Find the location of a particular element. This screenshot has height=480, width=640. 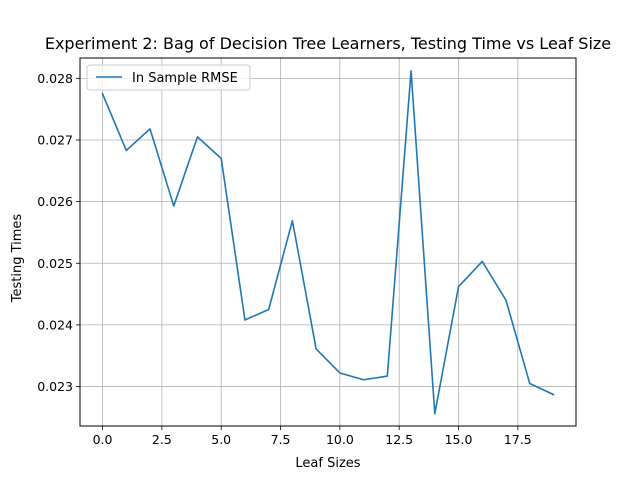

legend-box is located at coordinates (168, 77).